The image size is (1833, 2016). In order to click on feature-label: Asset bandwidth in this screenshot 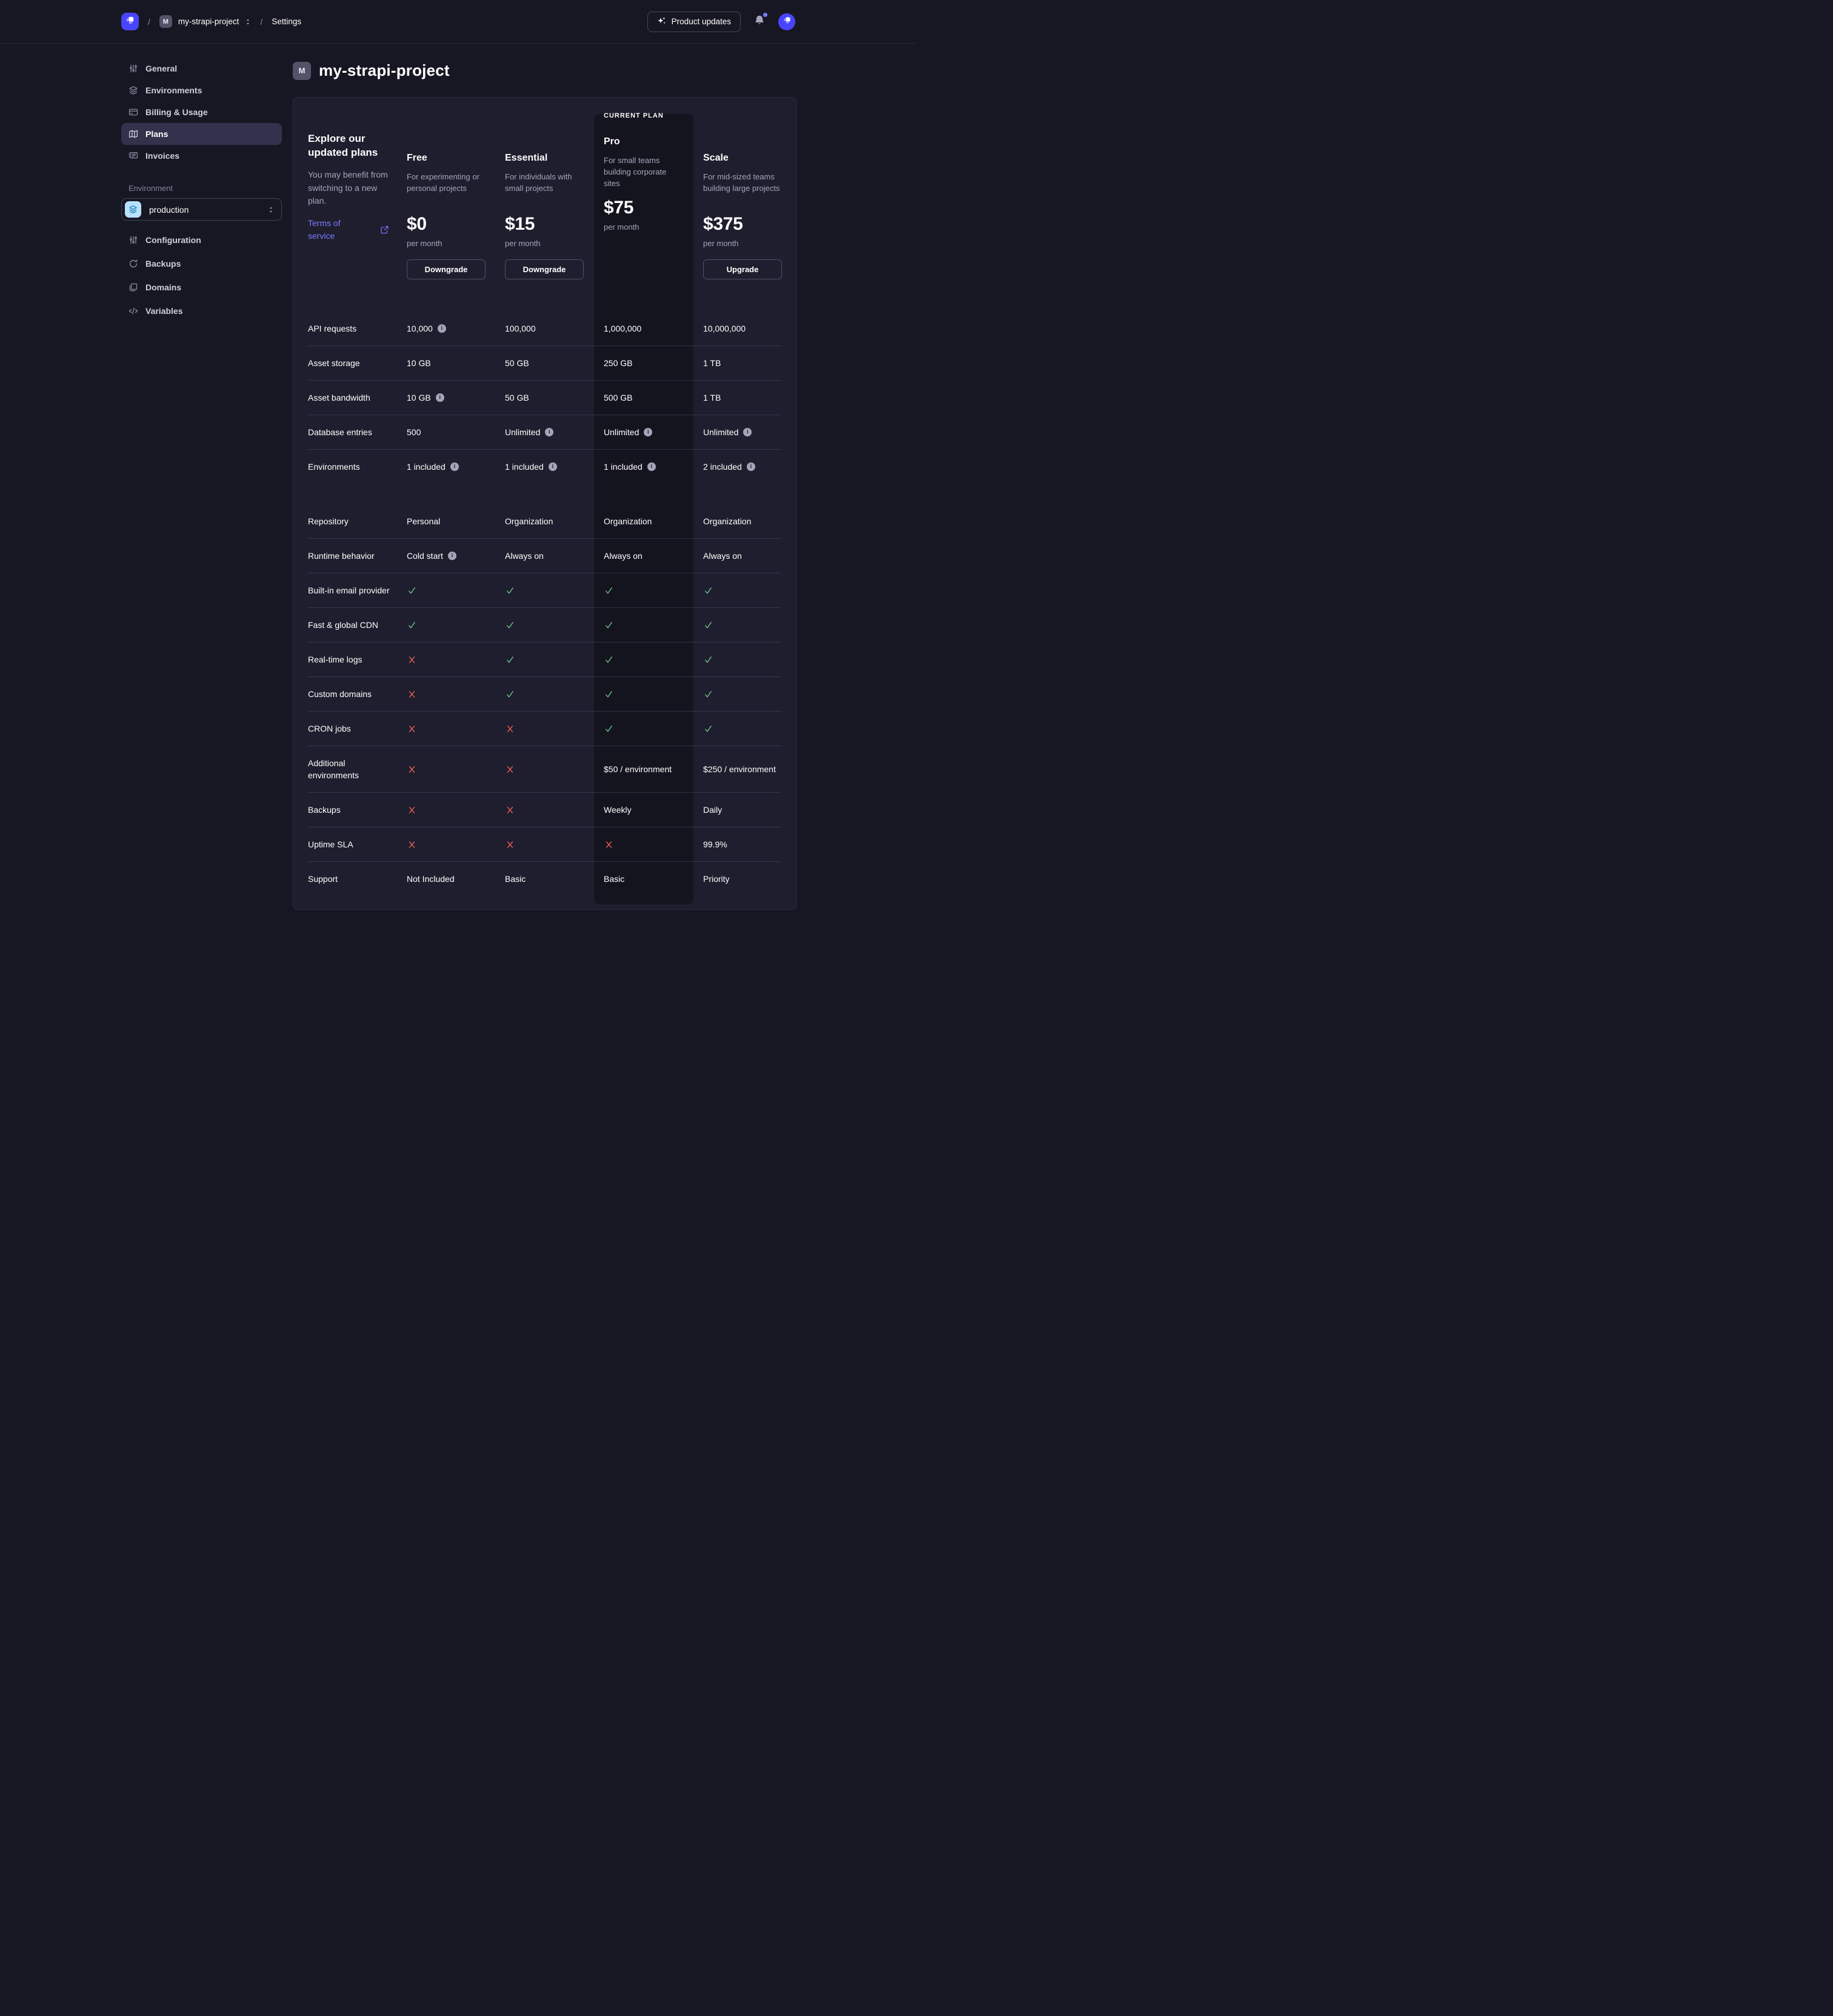, I will do `click(339, 397)`.